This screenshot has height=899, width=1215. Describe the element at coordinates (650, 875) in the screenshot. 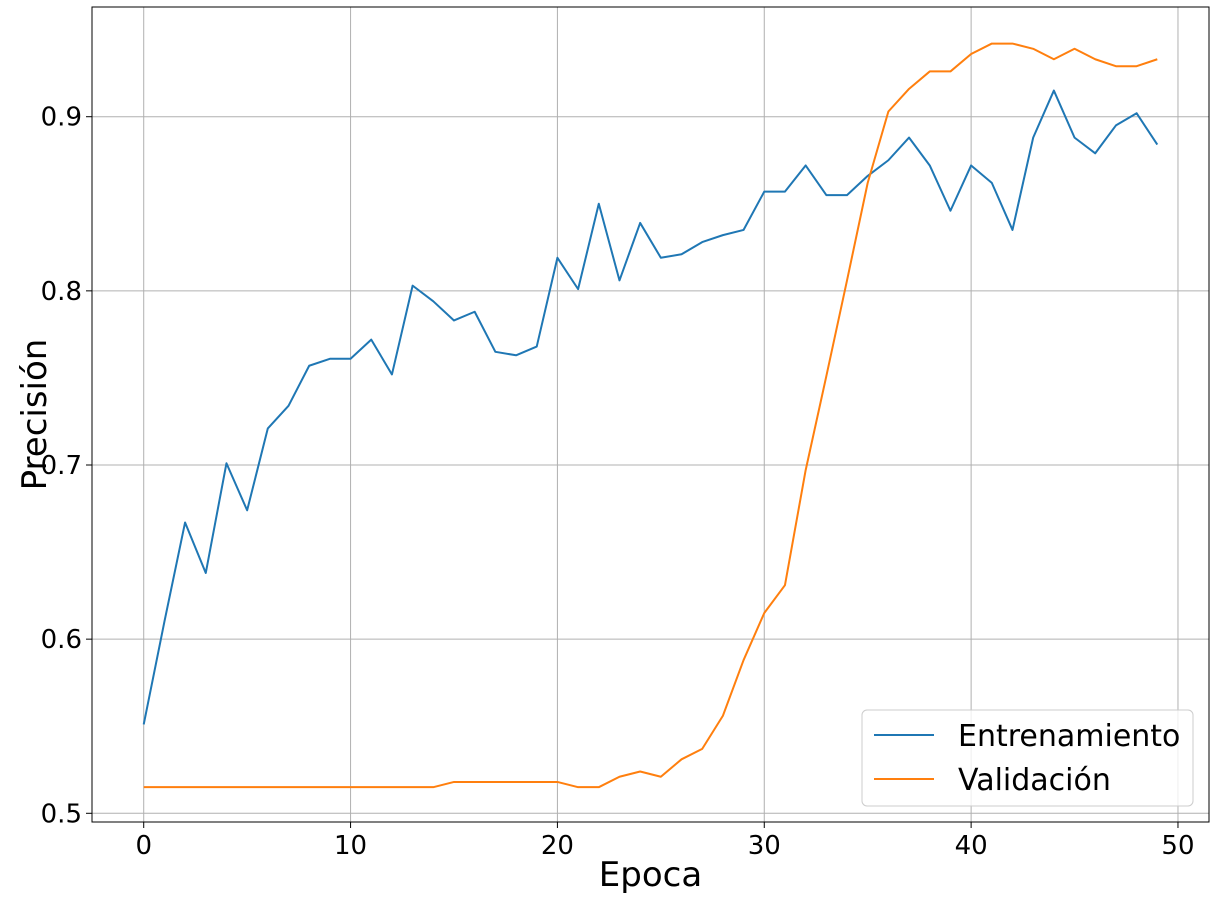

I see `x-axis-label: Epoca` at that location.